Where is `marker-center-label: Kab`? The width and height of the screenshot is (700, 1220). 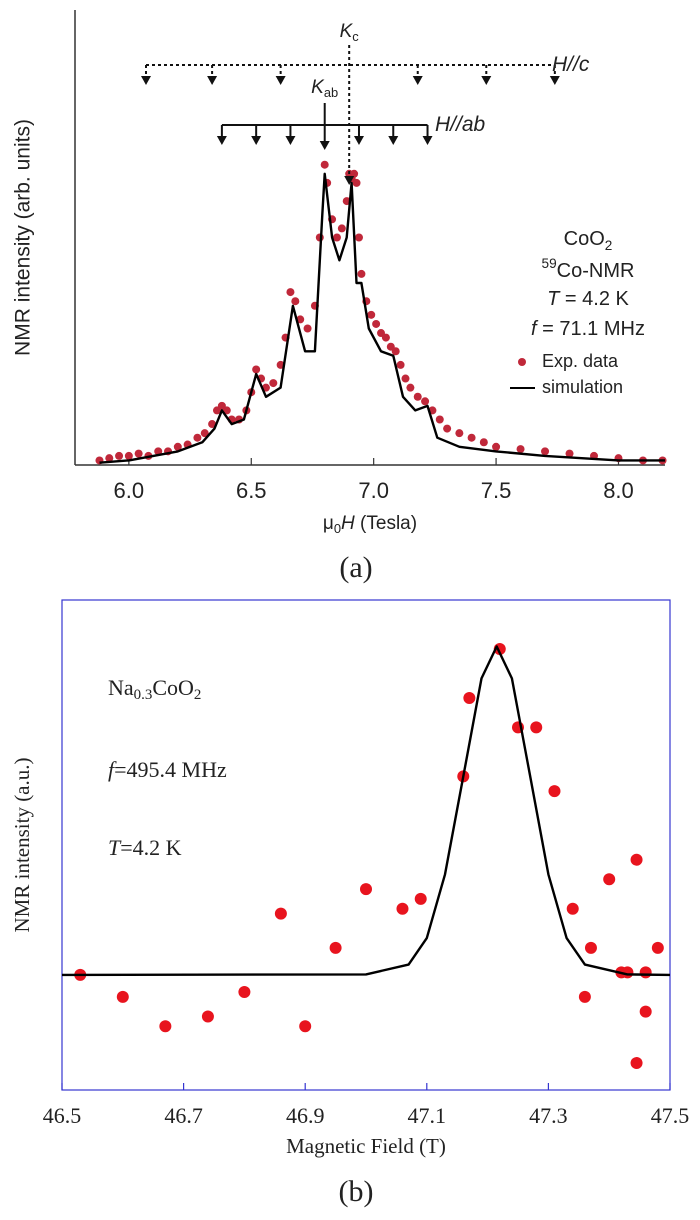 marker-center-label: Kab is located at coordinates (324, 88).